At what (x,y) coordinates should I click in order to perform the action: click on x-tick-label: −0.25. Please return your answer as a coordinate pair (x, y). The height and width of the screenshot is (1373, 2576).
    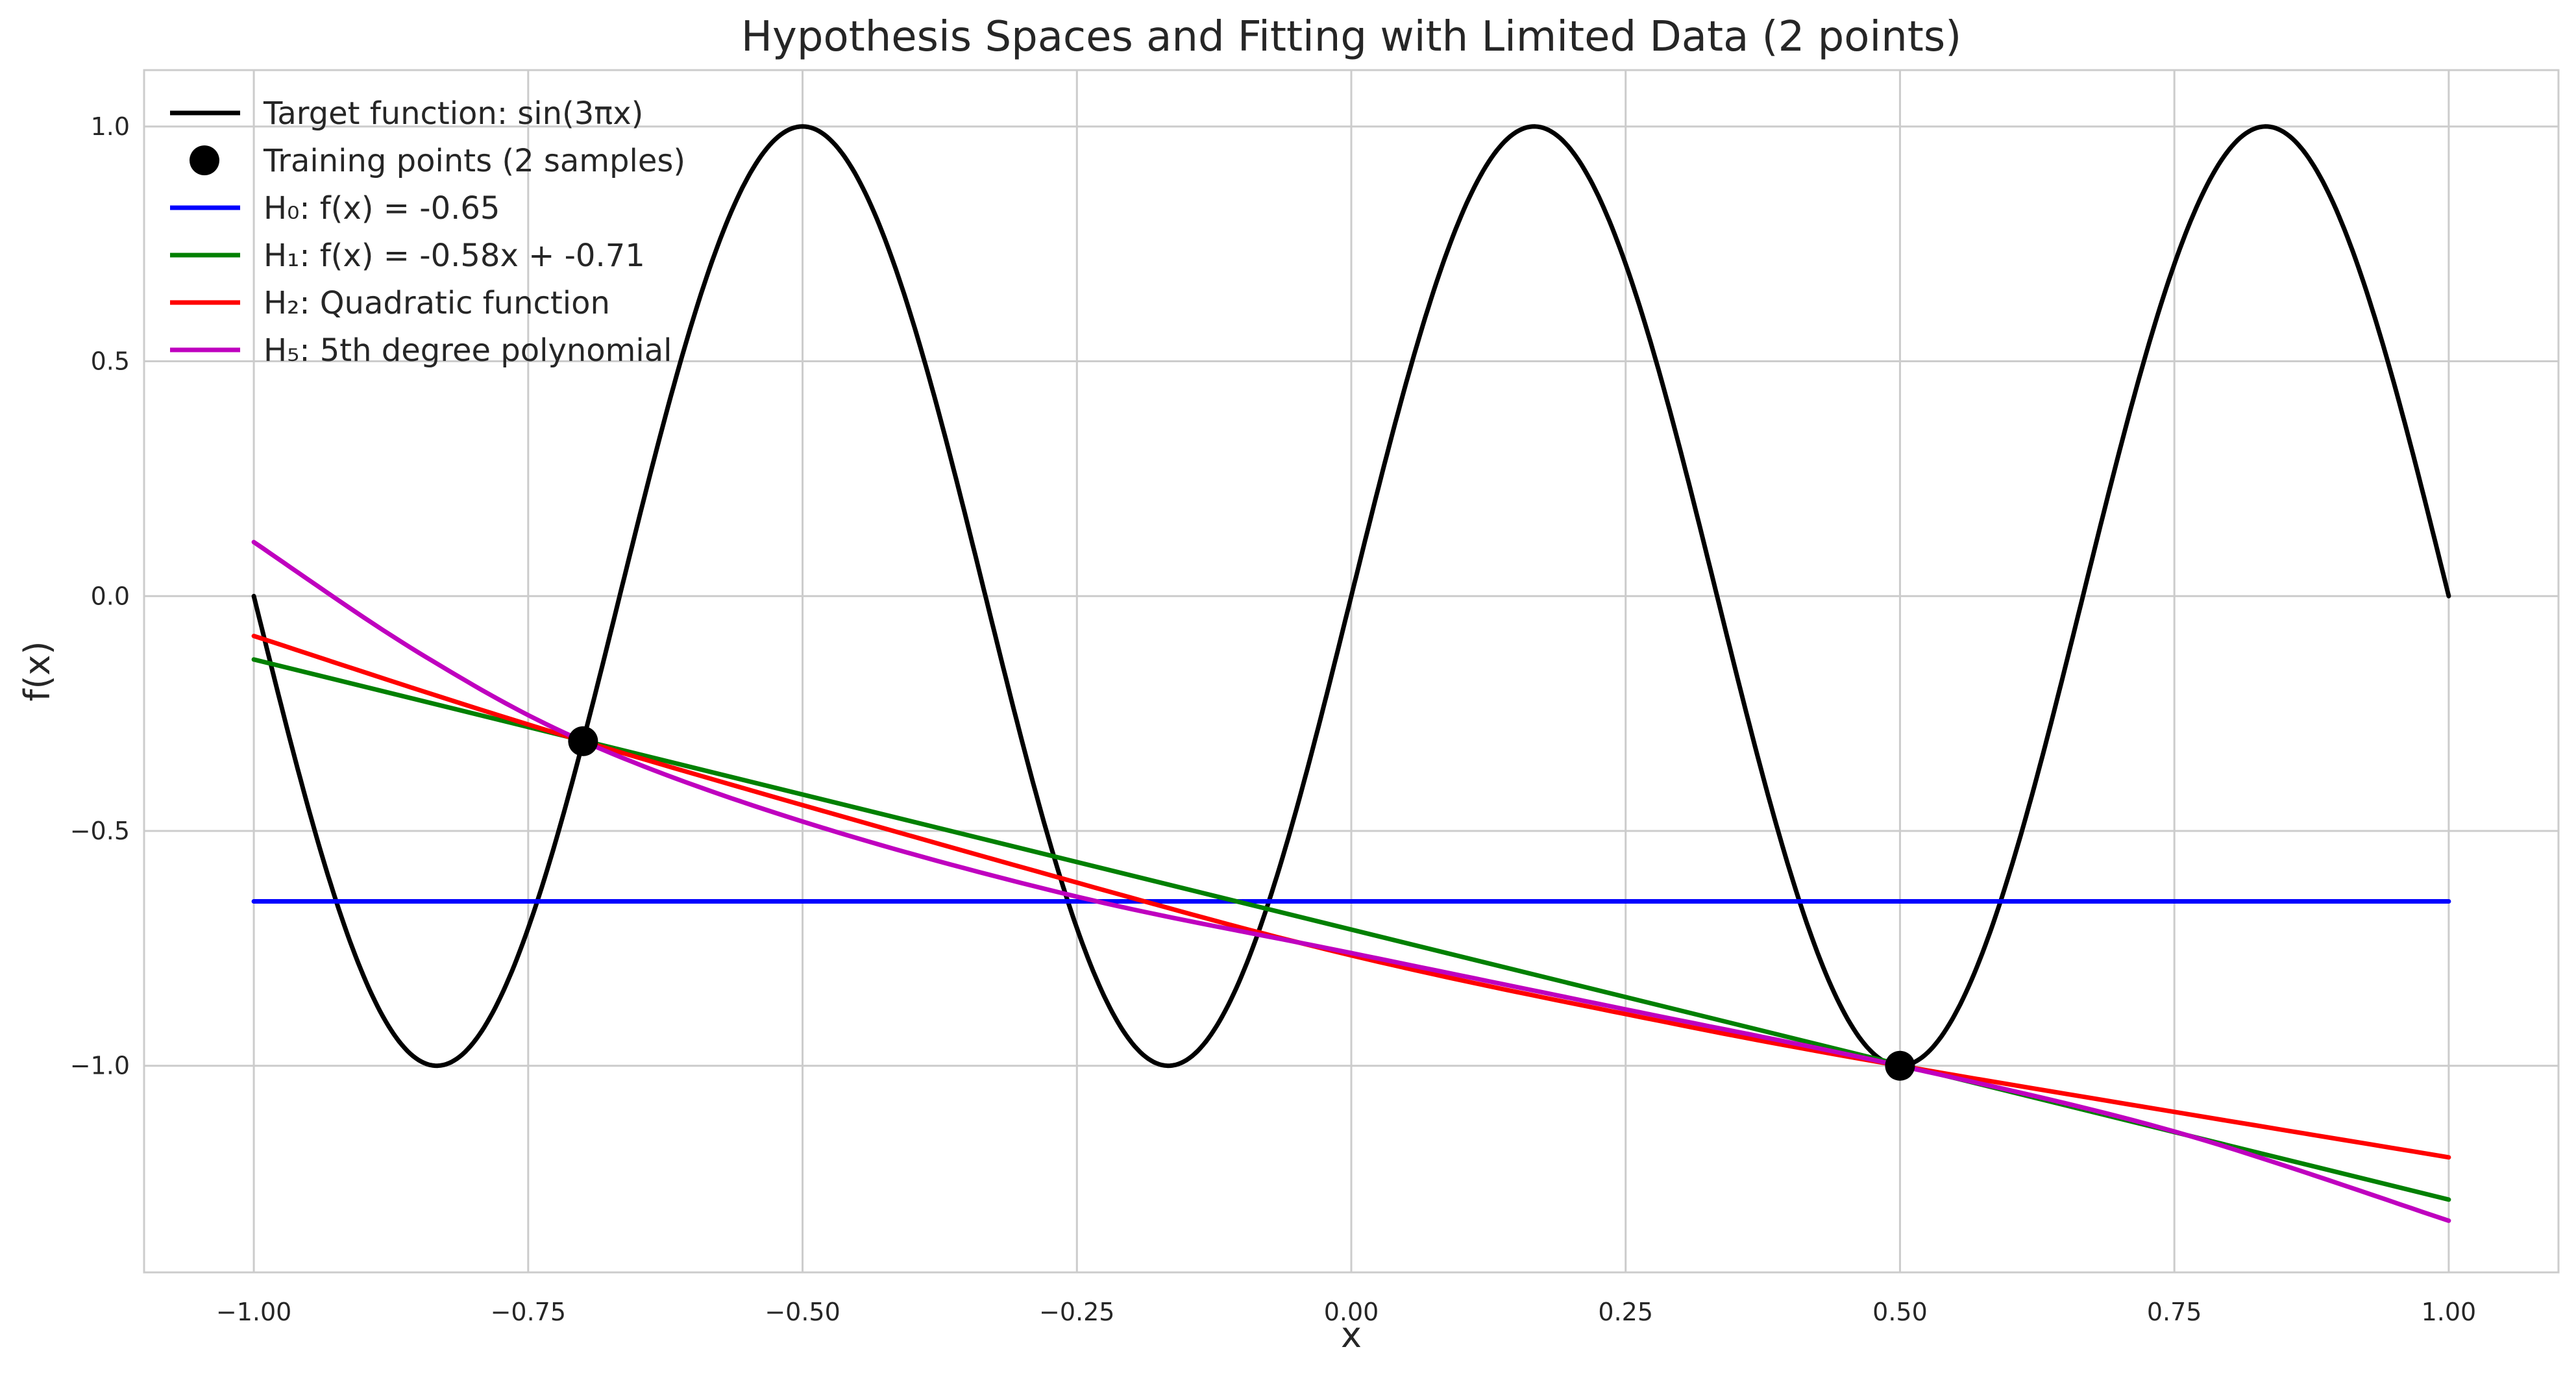
    Looking at the image, I should click on (1076, 1312).